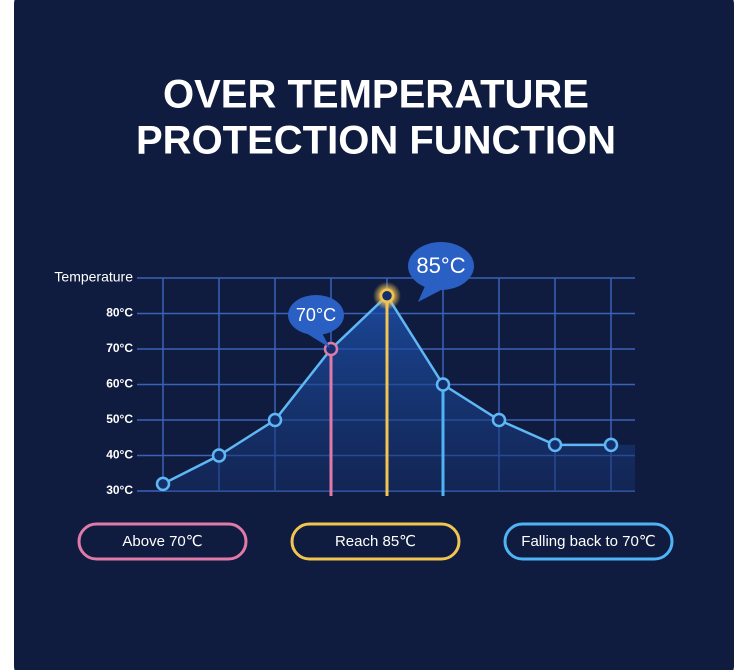  I want to click on stage-label: Reach 85℃, so click(375, 541).